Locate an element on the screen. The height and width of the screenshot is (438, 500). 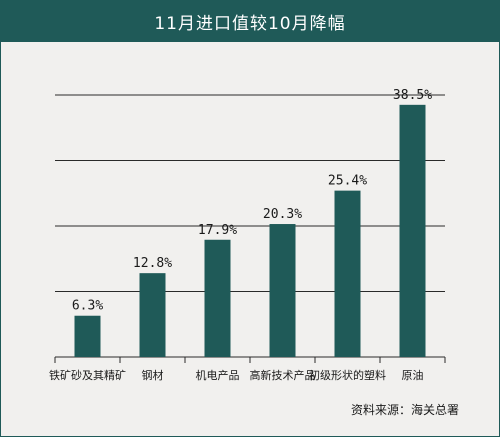
bar-value-label: 6.3% is located at coordinates (87, 306).